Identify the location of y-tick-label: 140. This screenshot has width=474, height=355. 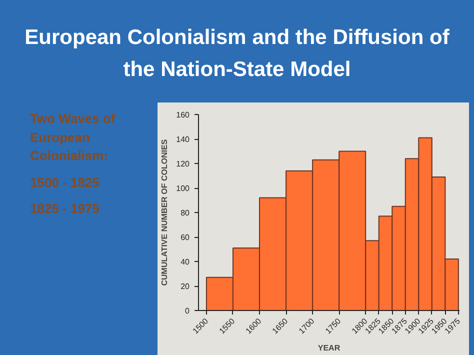
(183, 139).